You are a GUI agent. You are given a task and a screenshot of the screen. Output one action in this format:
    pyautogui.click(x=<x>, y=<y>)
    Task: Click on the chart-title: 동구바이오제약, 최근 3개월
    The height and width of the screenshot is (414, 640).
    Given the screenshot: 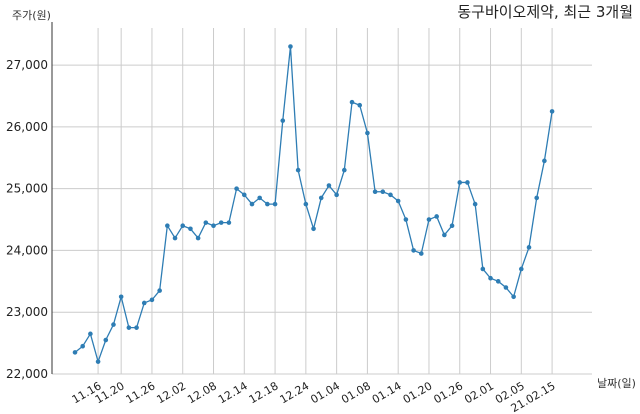 What is the action you would take?
    pyautogui.click(x=545, y=12)
    